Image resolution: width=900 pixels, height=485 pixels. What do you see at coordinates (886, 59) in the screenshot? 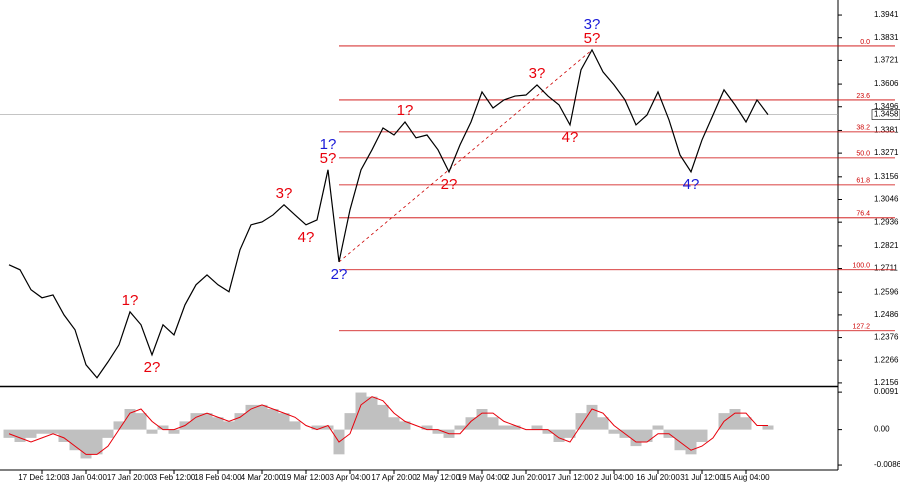
I see `y-tick-label: 1.3721` at bounding box center [886, 59].